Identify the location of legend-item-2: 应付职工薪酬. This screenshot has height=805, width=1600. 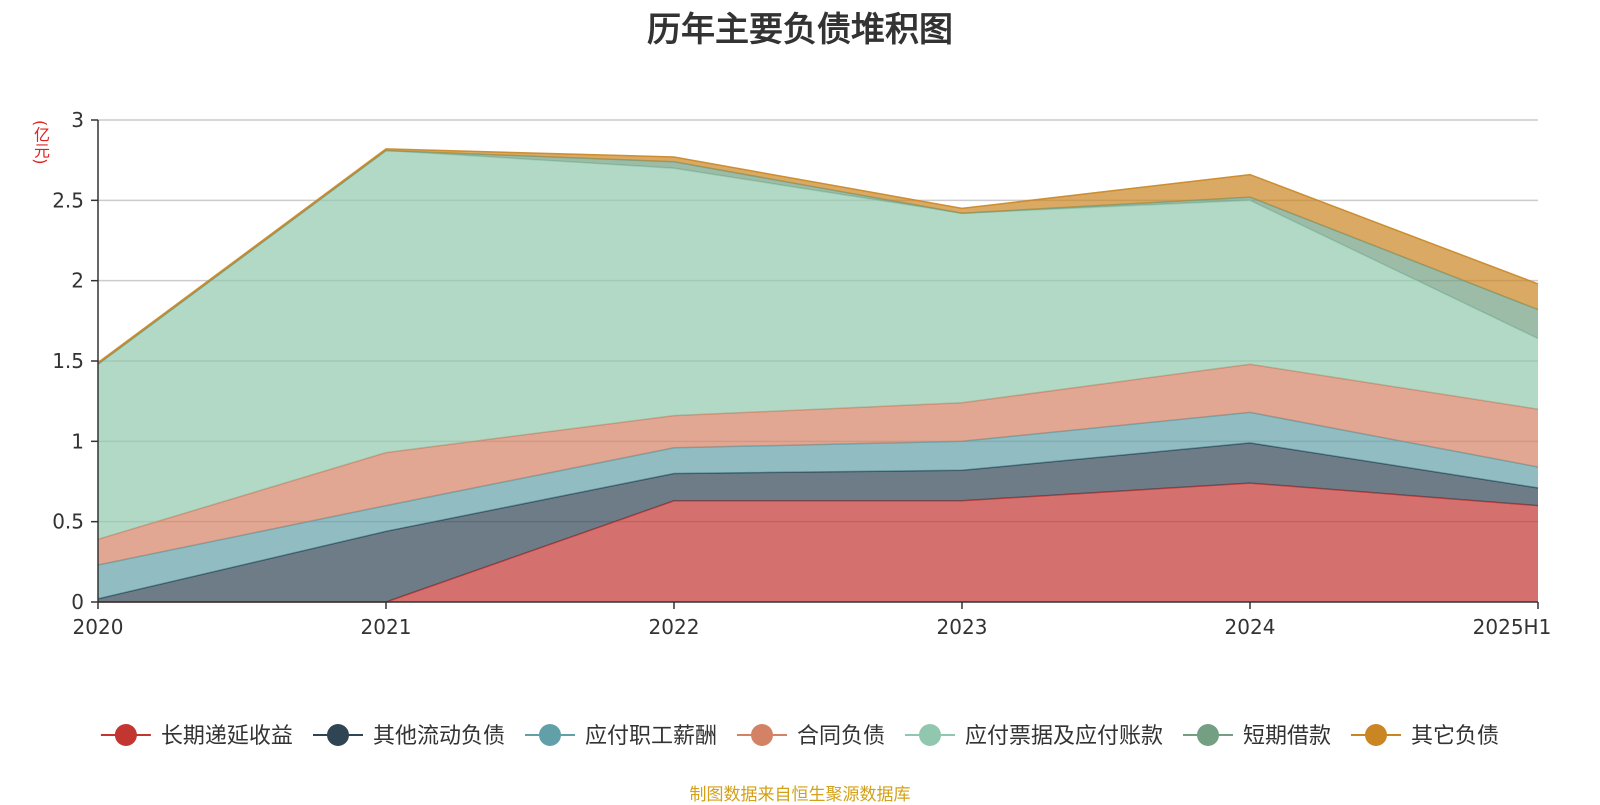
(621, 736).